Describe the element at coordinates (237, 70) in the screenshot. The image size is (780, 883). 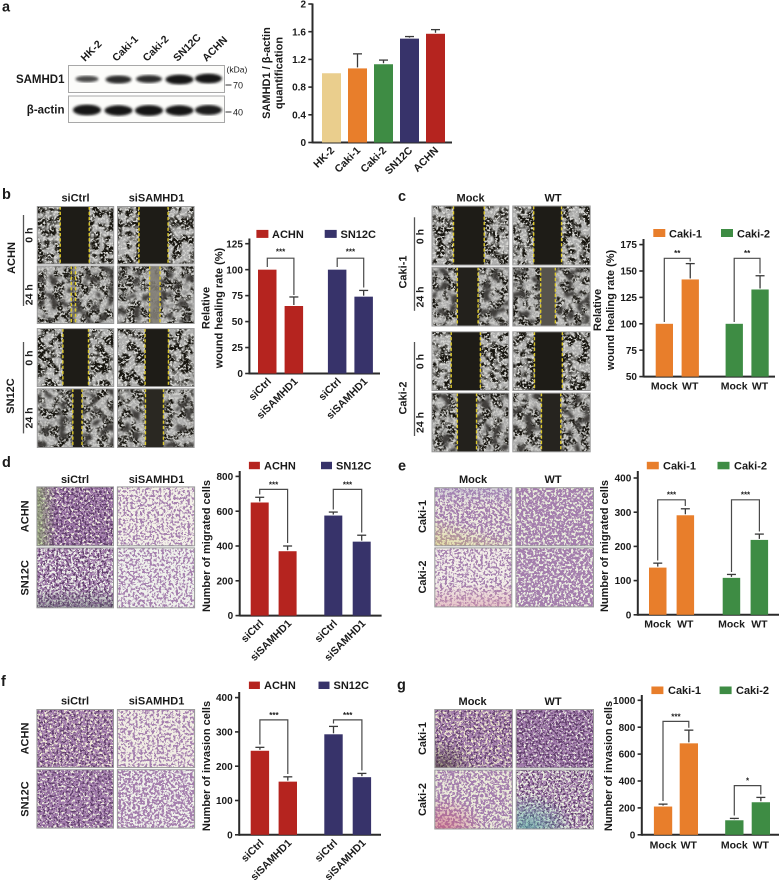
I see `svg-text: (kDa)` at that location.